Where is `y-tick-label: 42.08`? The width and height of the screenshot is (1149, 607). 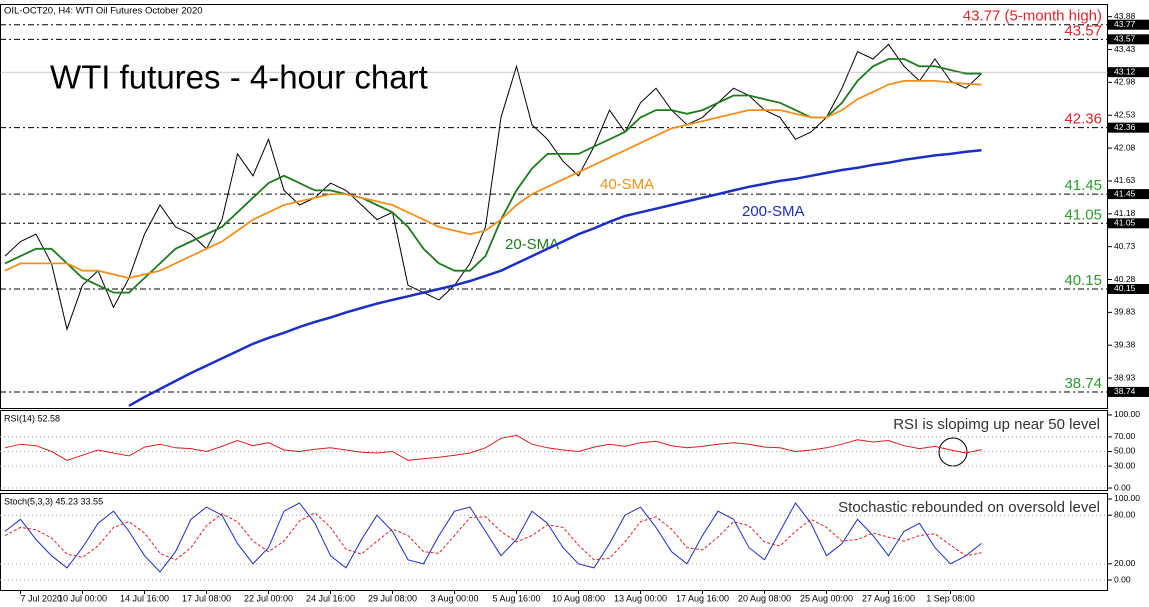 y-tick-label: 42.08 is located at coordinates (1125, 147).